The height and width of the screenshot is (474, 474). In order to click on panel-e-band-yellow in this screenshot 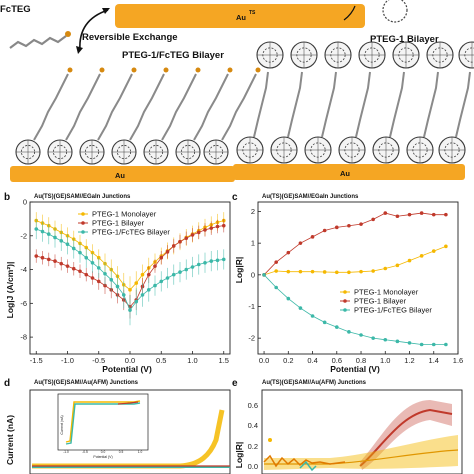, I will do `click(361, 452)`.